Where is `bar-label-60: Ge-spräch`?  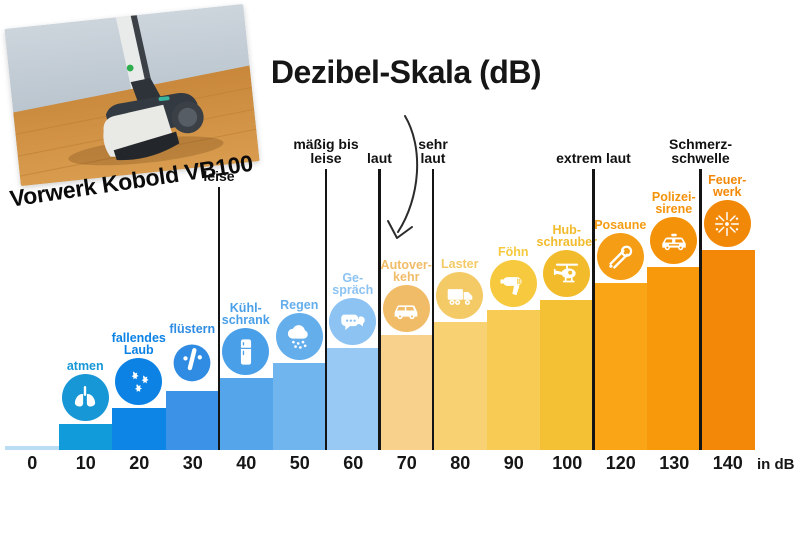
bar-label-60: Ge-spräch is located at coordinates (353, 284).